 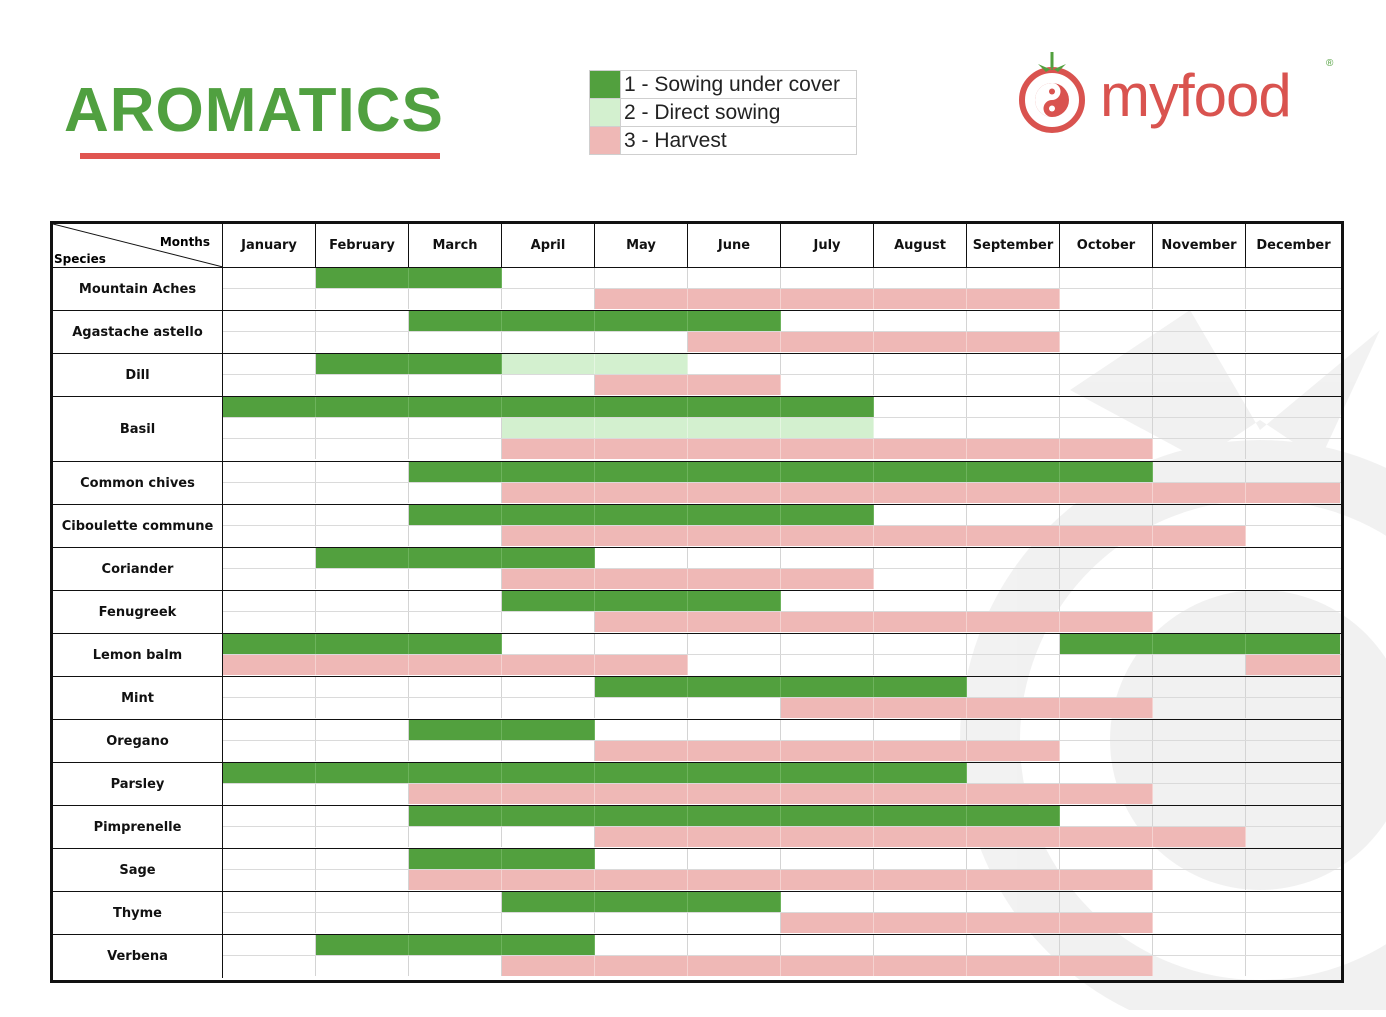 What do you see at coordinates (1176, 92) in the screenshot?
I see `myfood-logo: myfood ®` at bounding box center [1176, 92].